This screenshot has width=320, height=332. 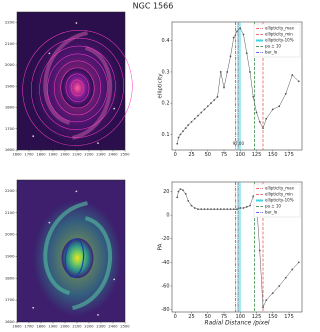 What do you see at coordinates (125, 327) in the screenshot?
I see `x-tick-label: 2500` at bounding box center [125, 327].